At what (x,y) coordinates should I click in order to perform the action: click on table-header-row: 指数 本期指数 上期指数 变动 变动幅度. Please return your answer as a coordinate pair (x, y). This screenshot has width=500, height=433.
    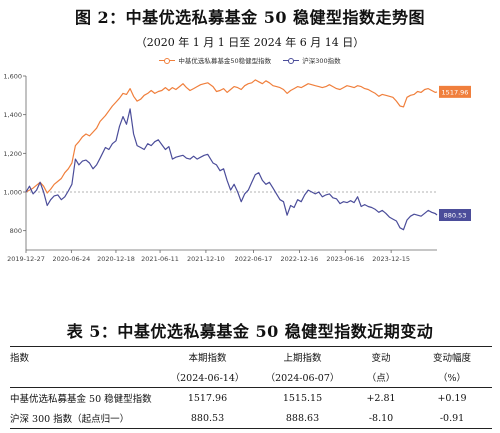
    Looking at the image, I should click on (251, 356).